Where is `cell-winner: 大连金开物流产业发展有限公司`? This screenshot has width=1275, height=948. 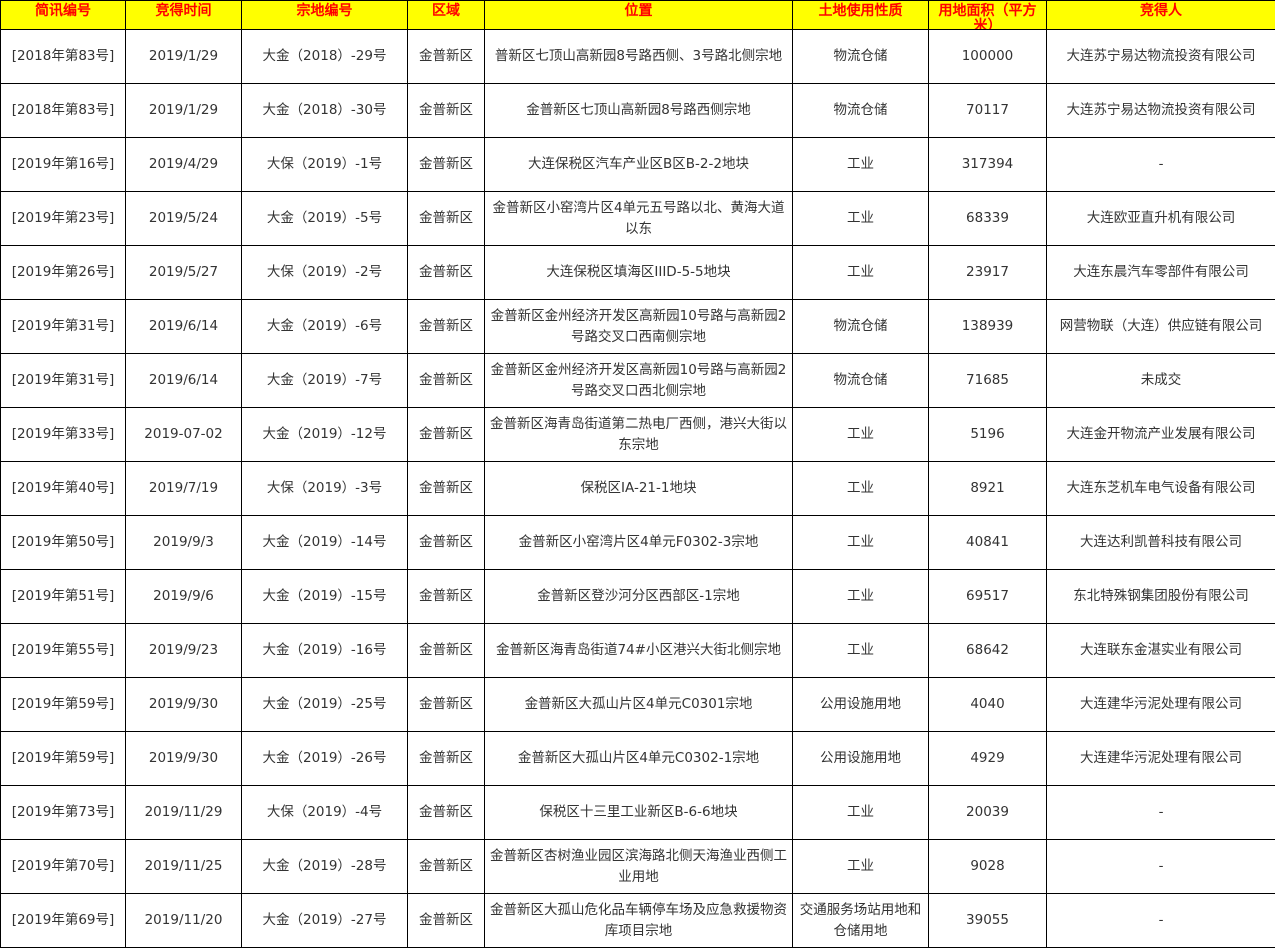 cell-winner: 大连金开物流产业发展有限公司 is located at coordinates (1160, 434).